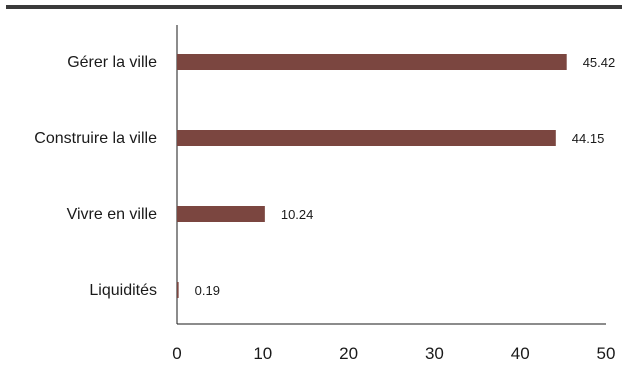 Image resolution: width=628 pixels, height=369 pixels. Describe the element at coordinates (606, 353) in the screenshot. I see `x-tick-label-5: 50` at that location.